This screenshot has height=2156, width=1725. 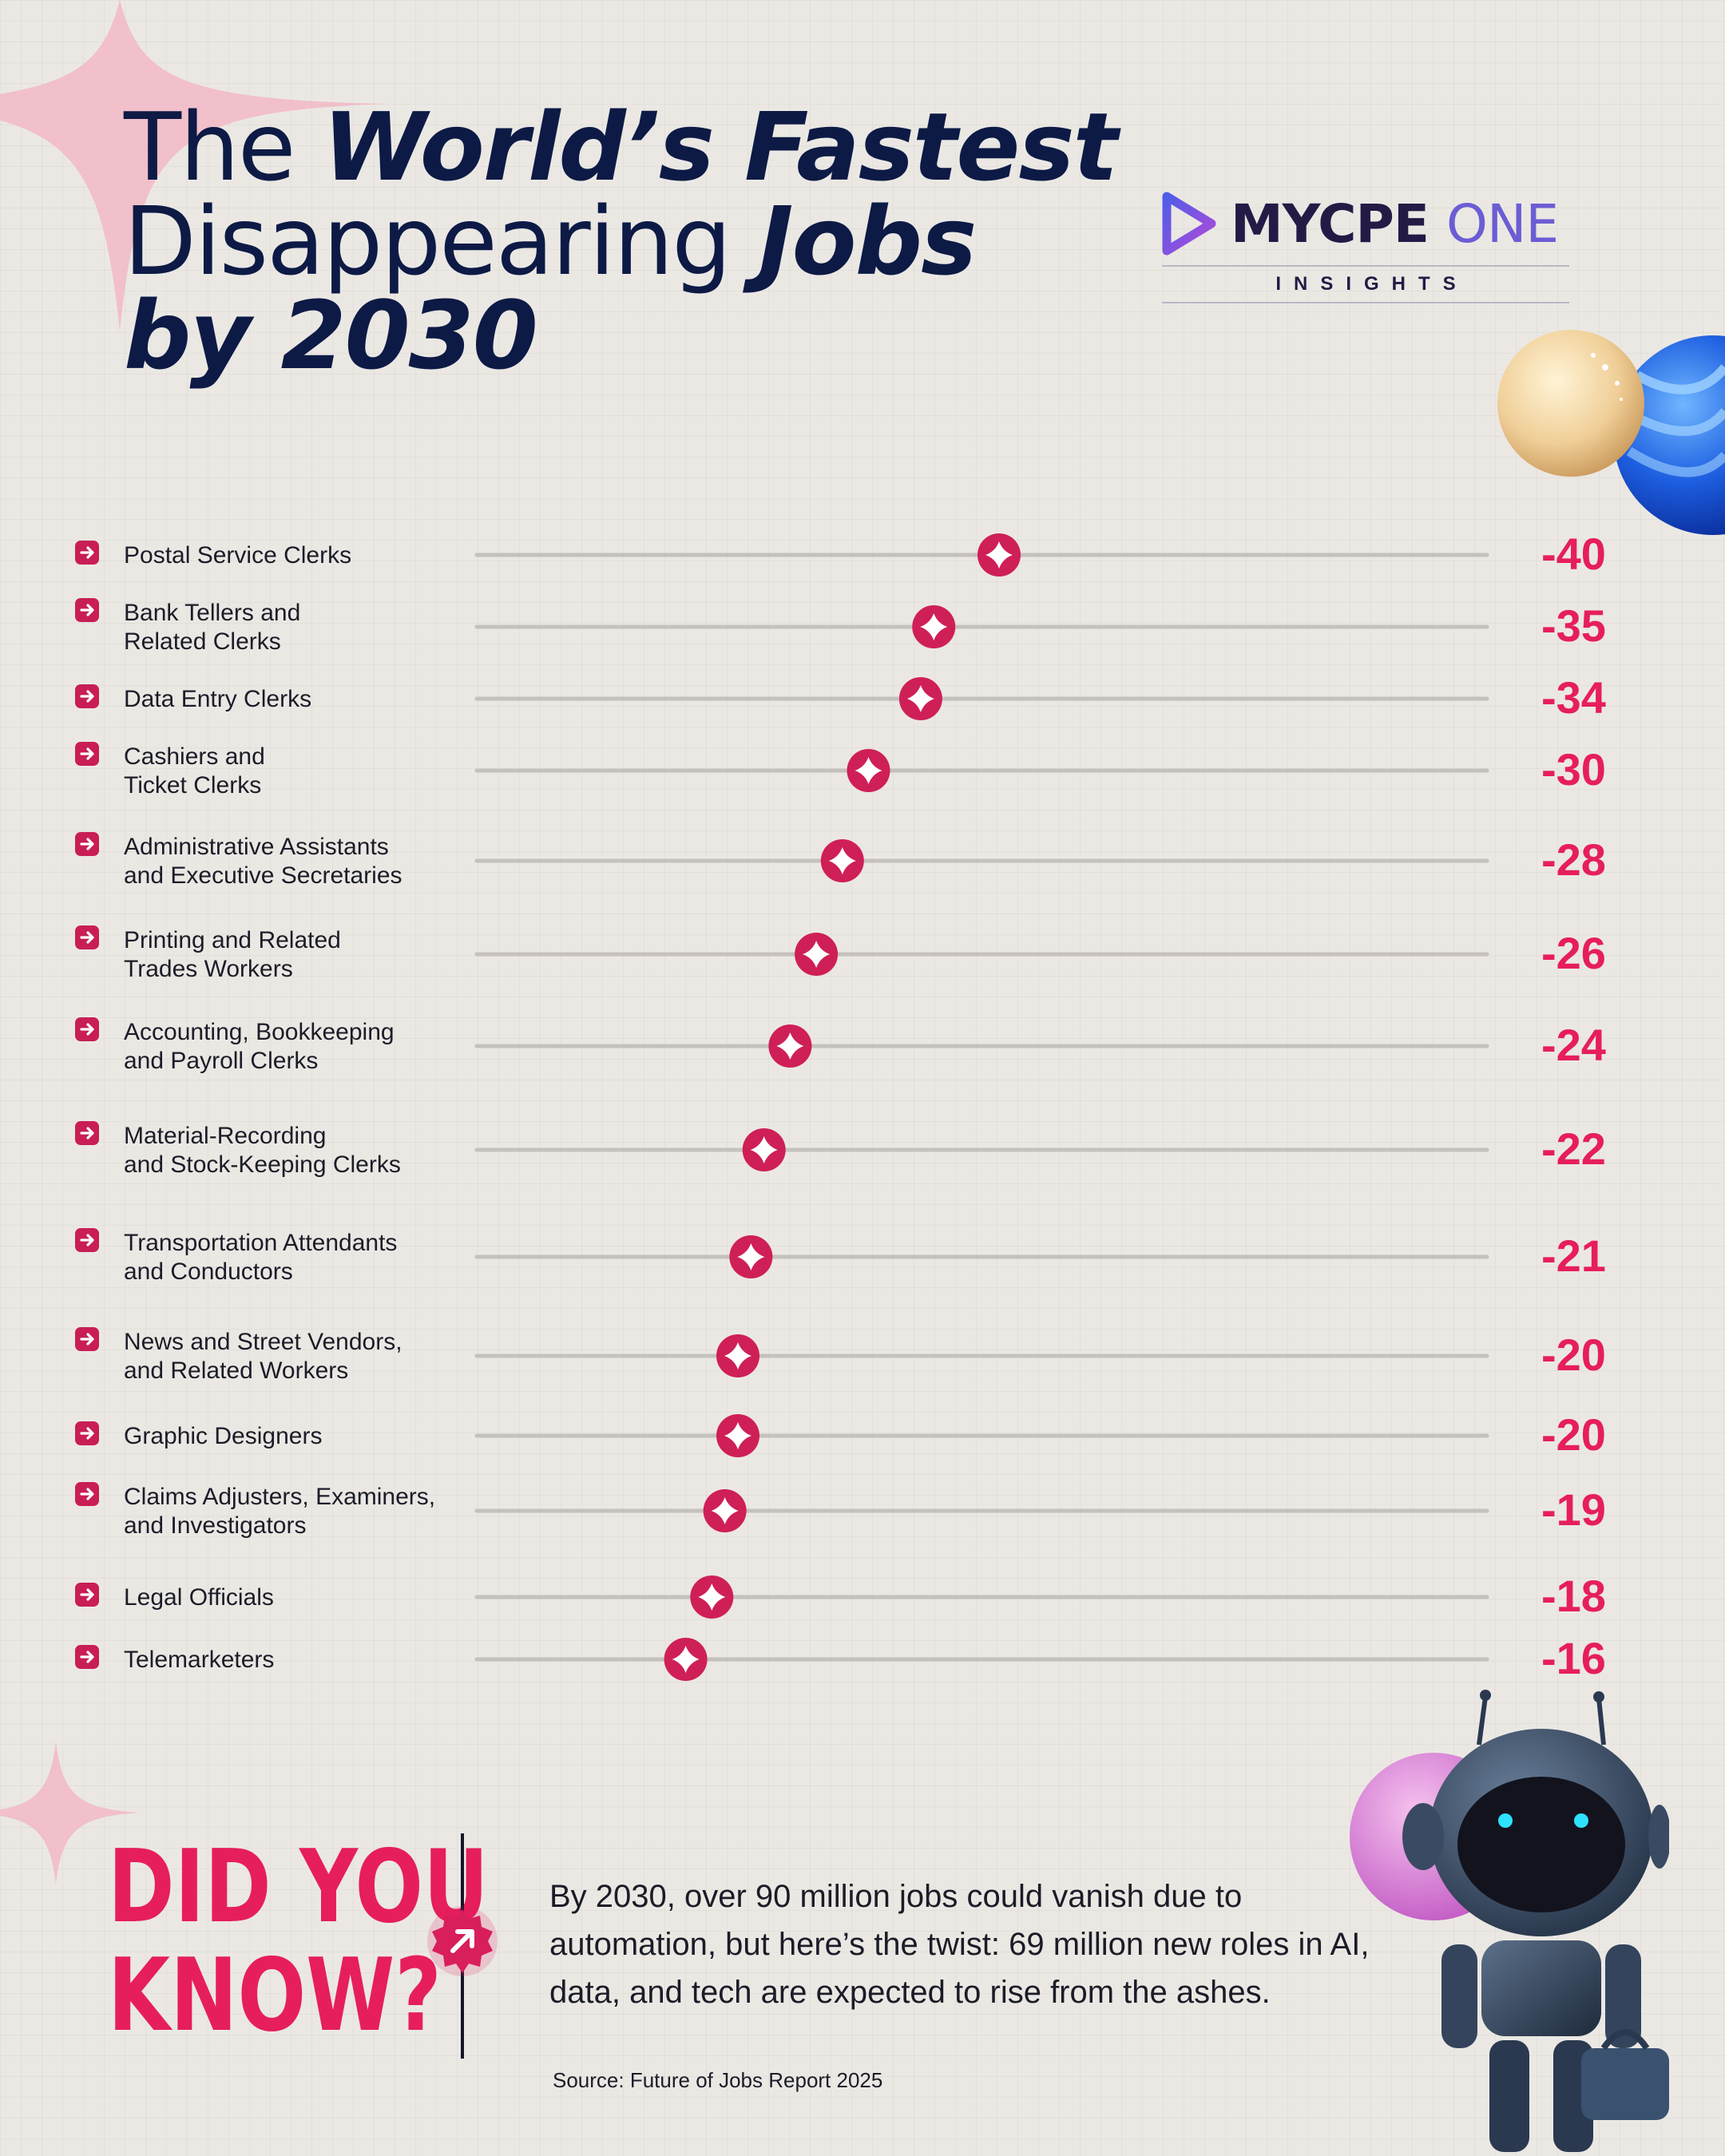 What do you see at coordinates (868, 241) in the screenshot?
I see `title-emphasis: Jobs` at bounding box center [868, 241].